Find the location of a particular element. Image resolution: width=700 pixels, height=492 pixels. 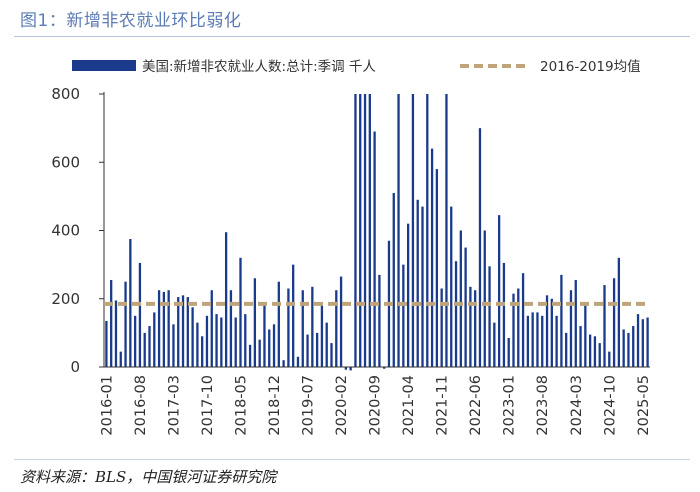

footer-divider is located at coordinates (352, 459).